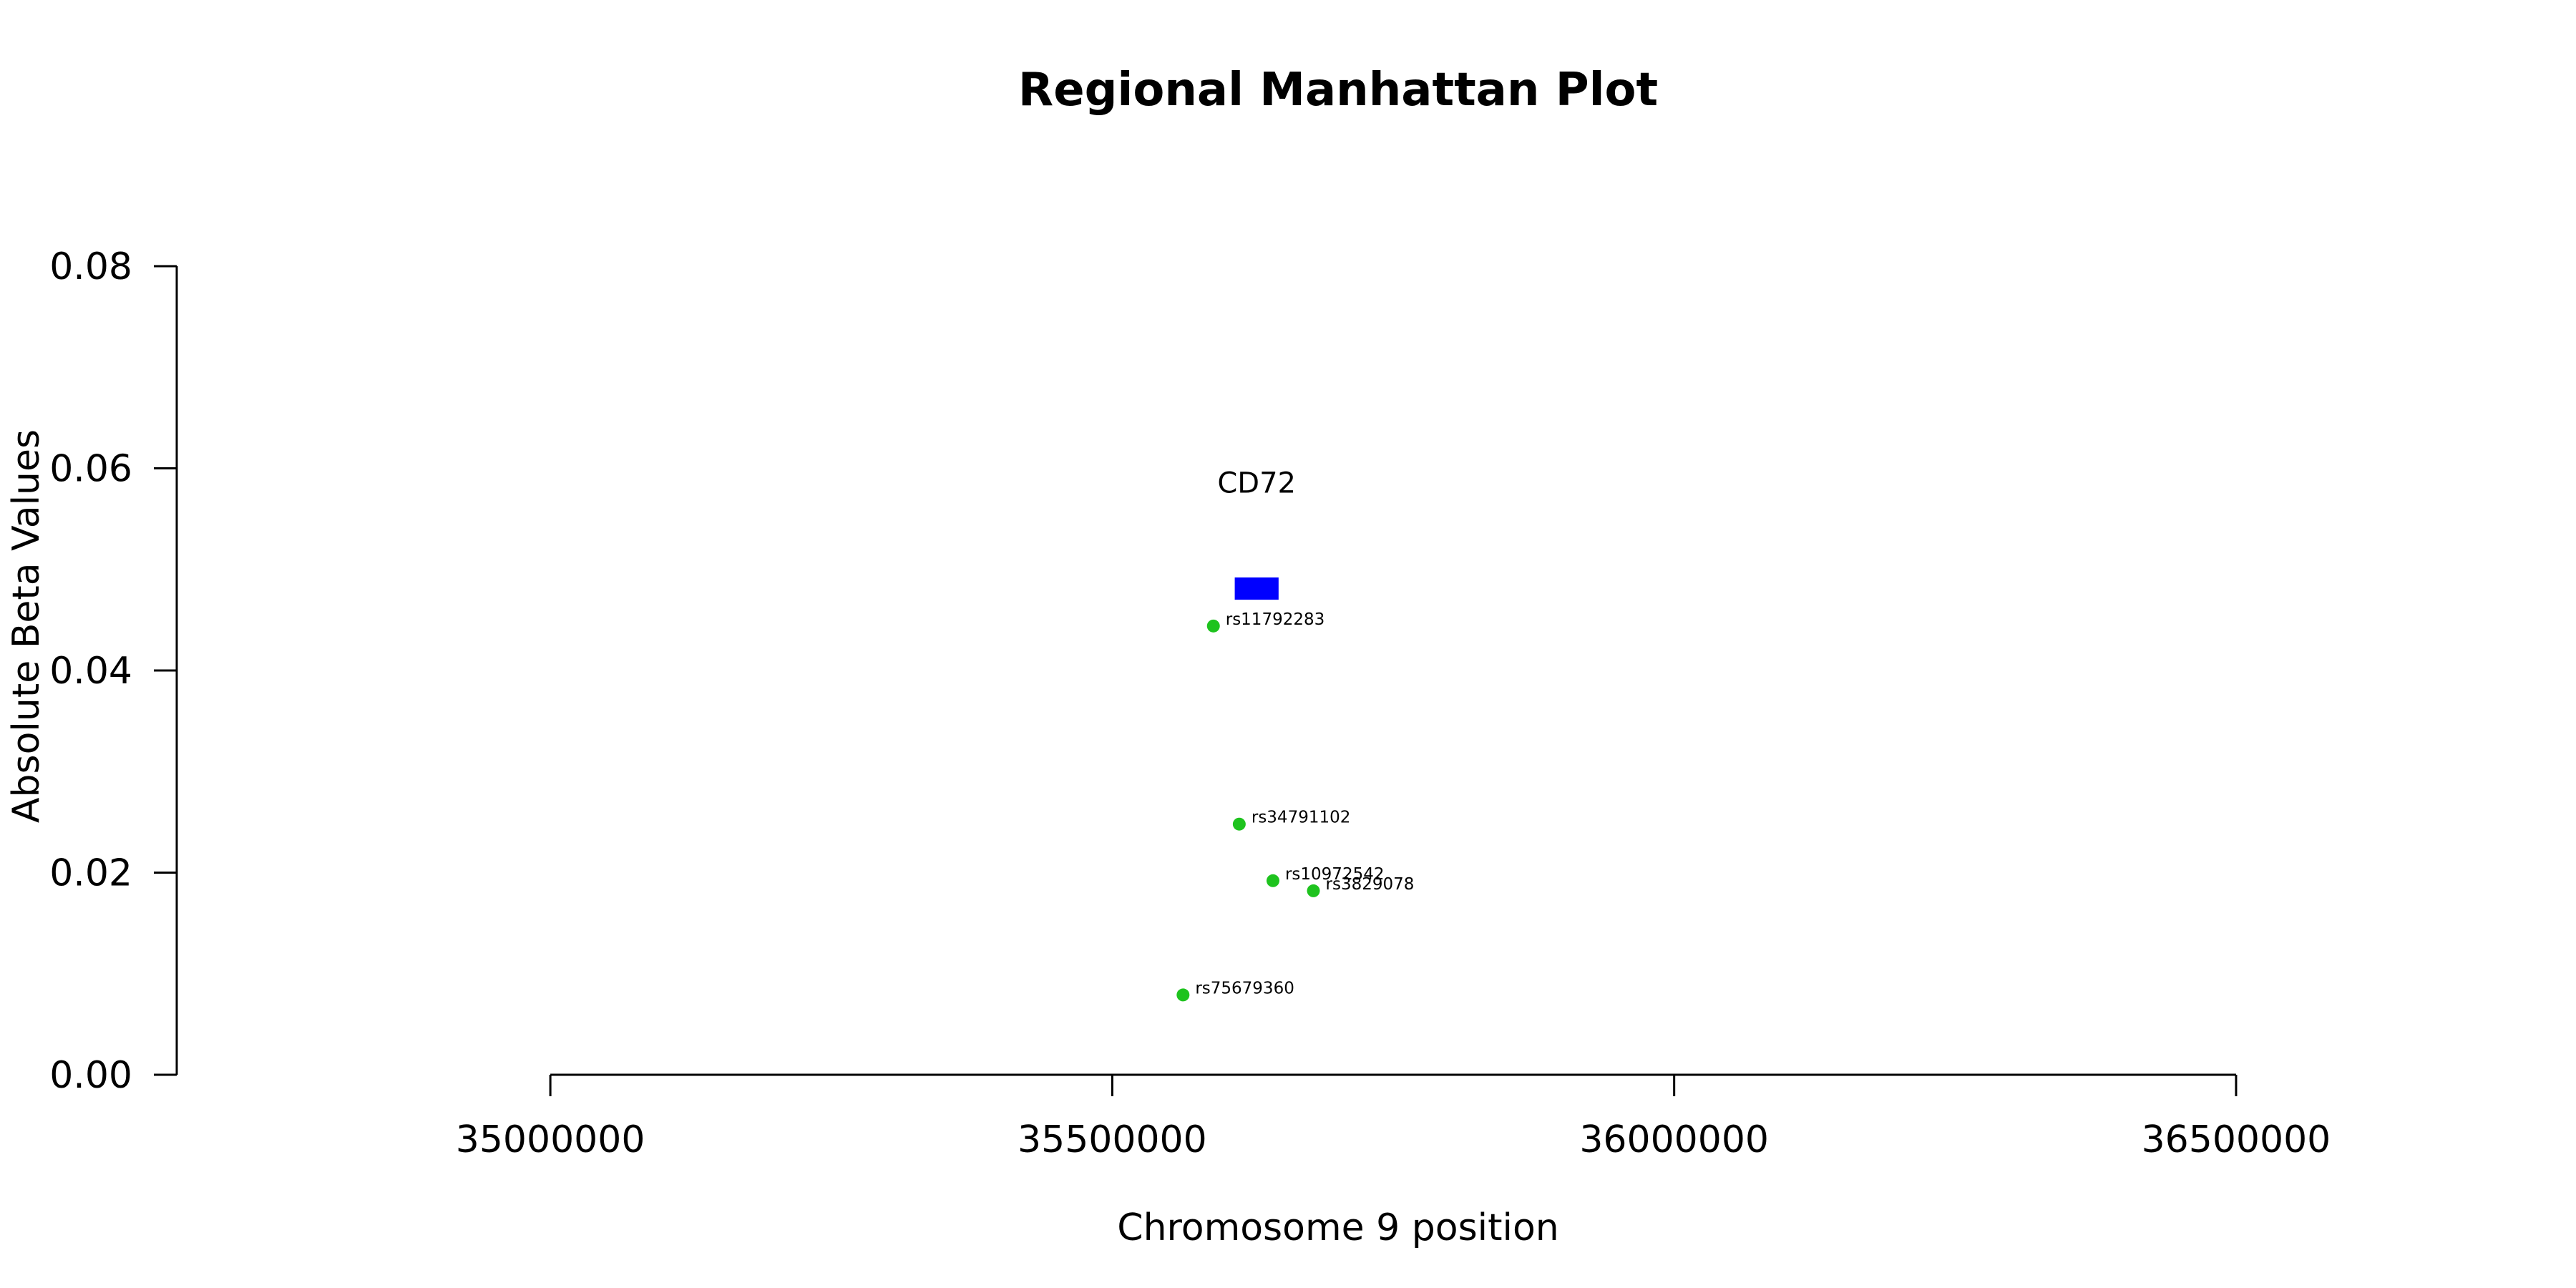 The width and height of the screenshot is (2576, 1288). What do you see at coordinates (1275, 619) in the screenshot?
I see `snp-label: rs11792283` at bounding box center [1275, 619].